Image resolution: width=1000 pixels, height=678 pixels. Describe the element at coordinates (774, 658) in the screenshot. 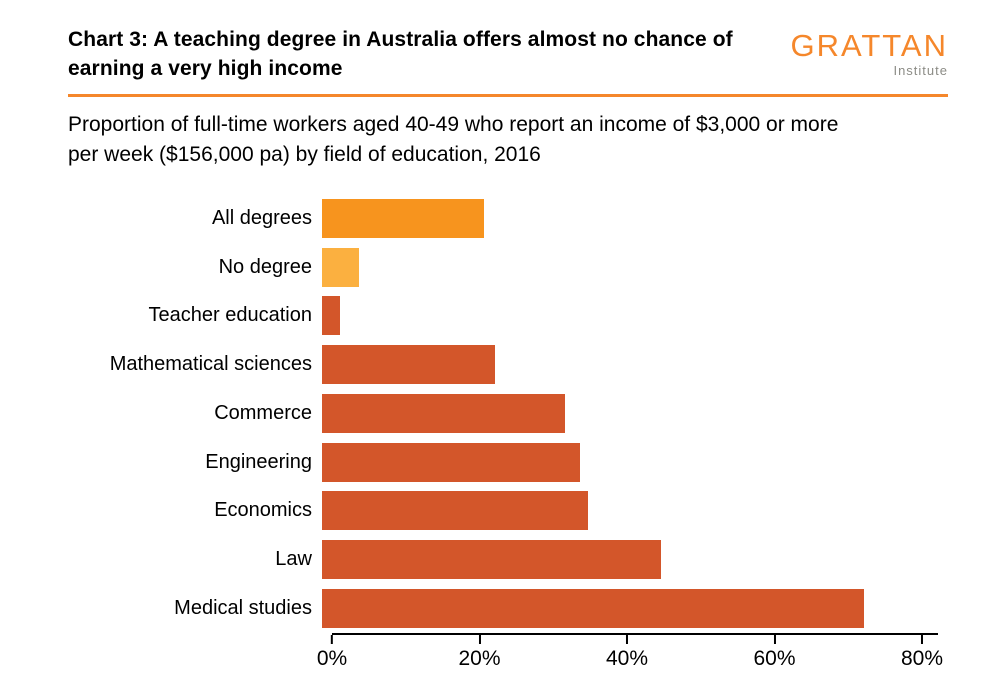

I see `x-tick-label: 60%` at that location.